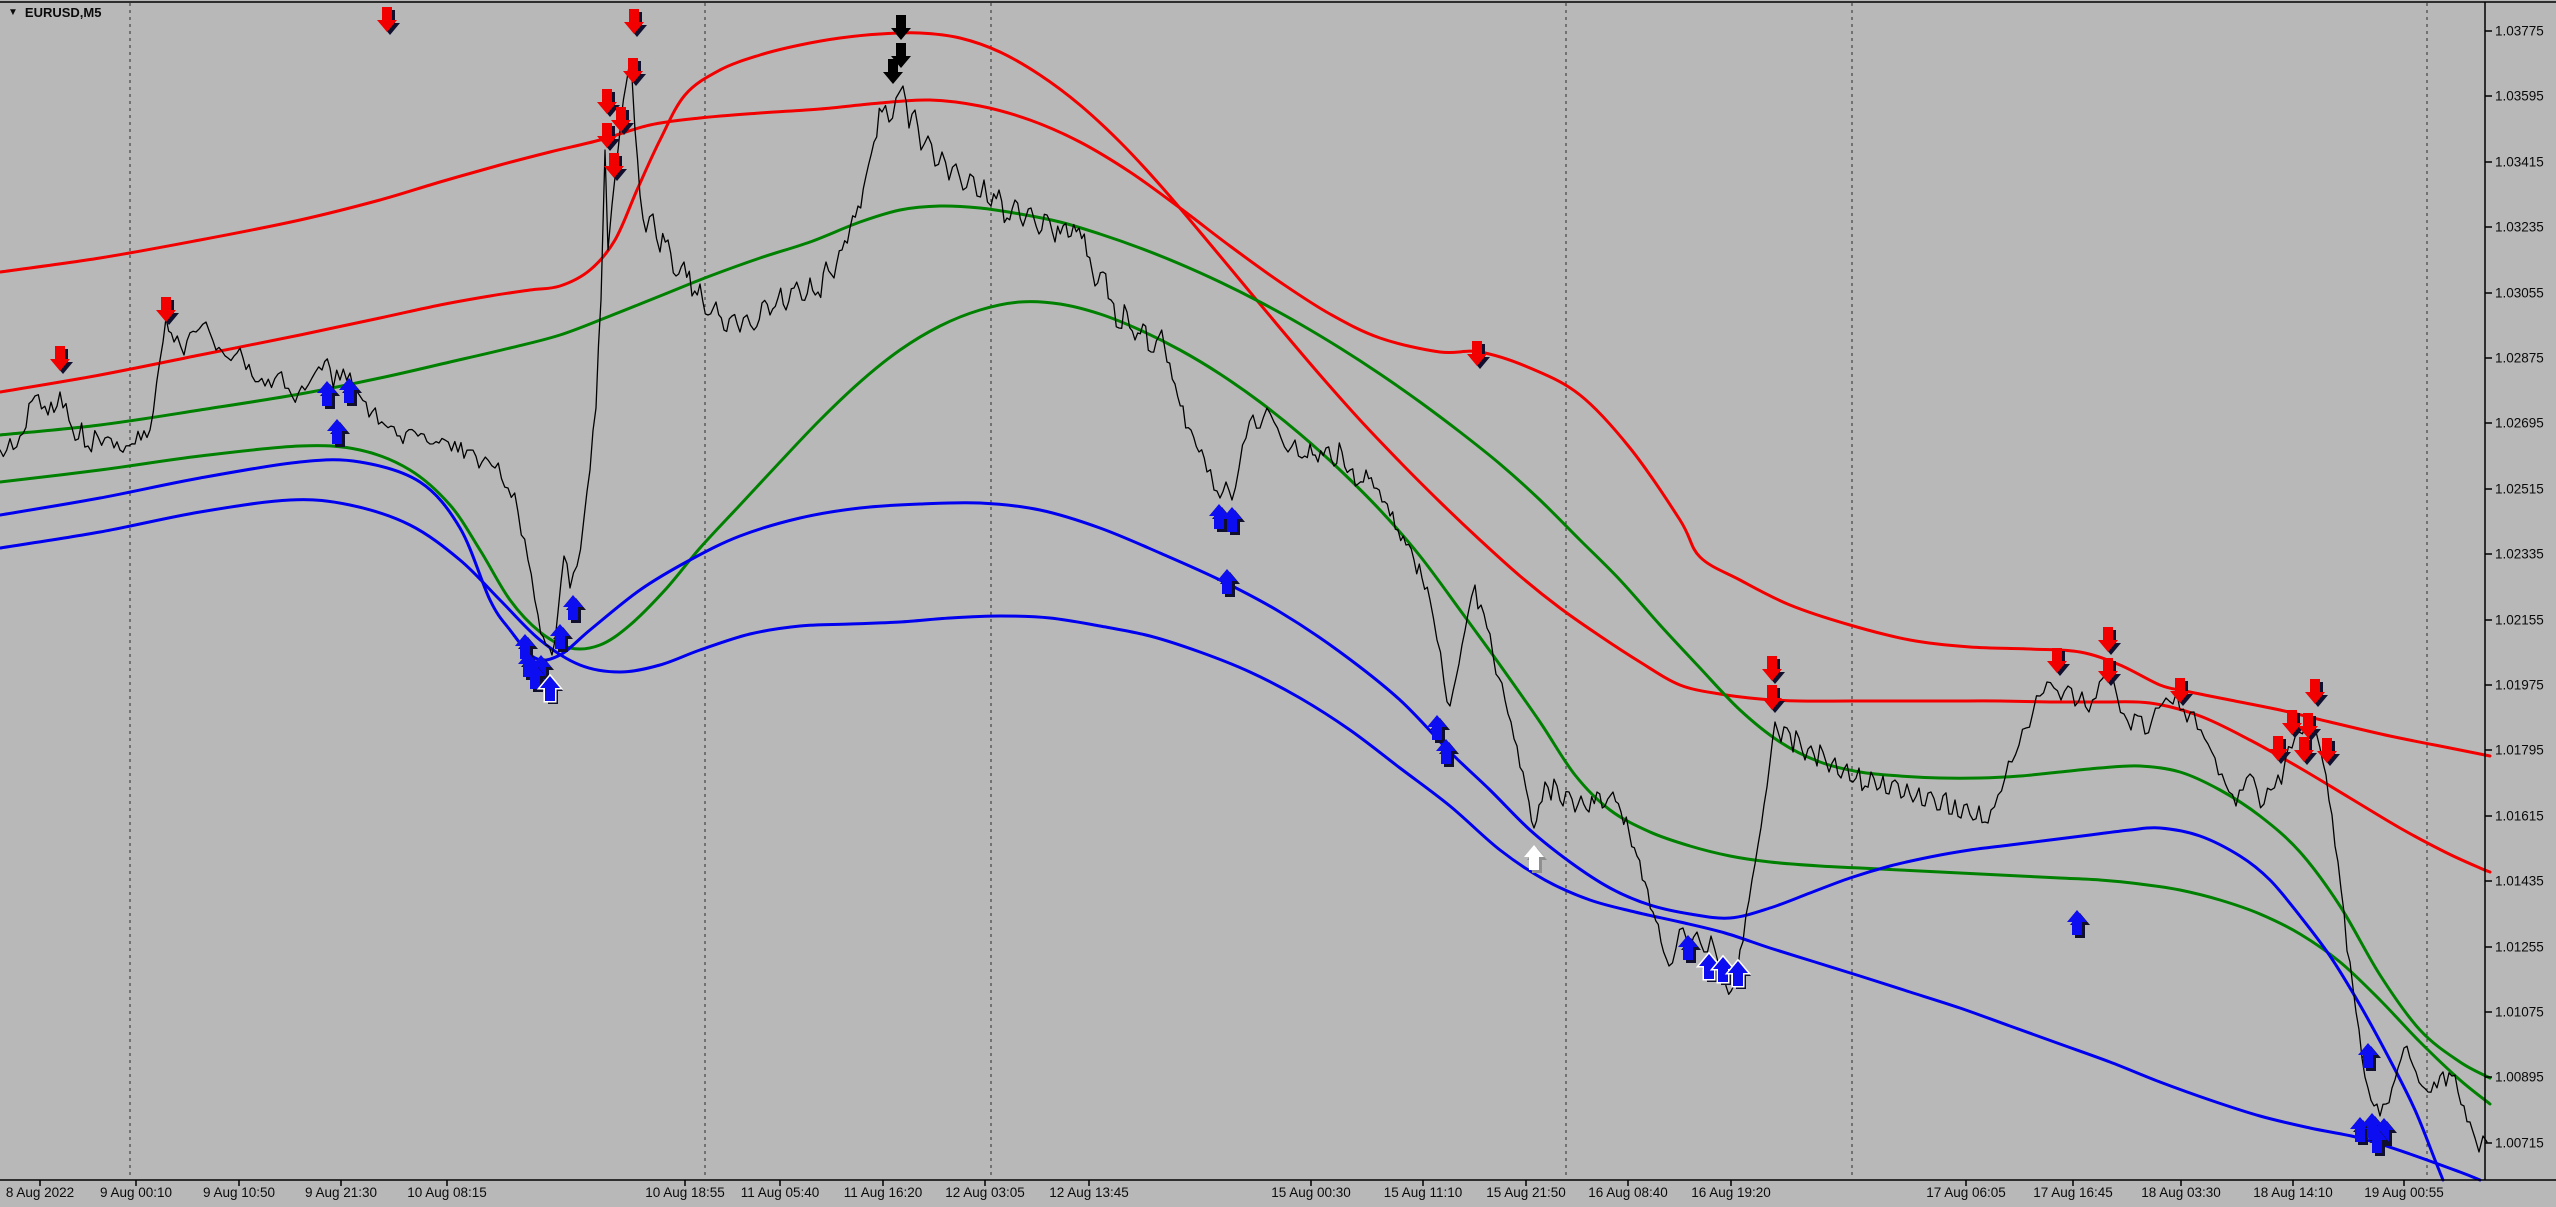 This screenshot has width=2556, height=1207. What do you see at coordinates (341, 1192) in the screenshot?
I see `time-axis-label: 9 Aug 21:30` at bounding box center [341, 1192].